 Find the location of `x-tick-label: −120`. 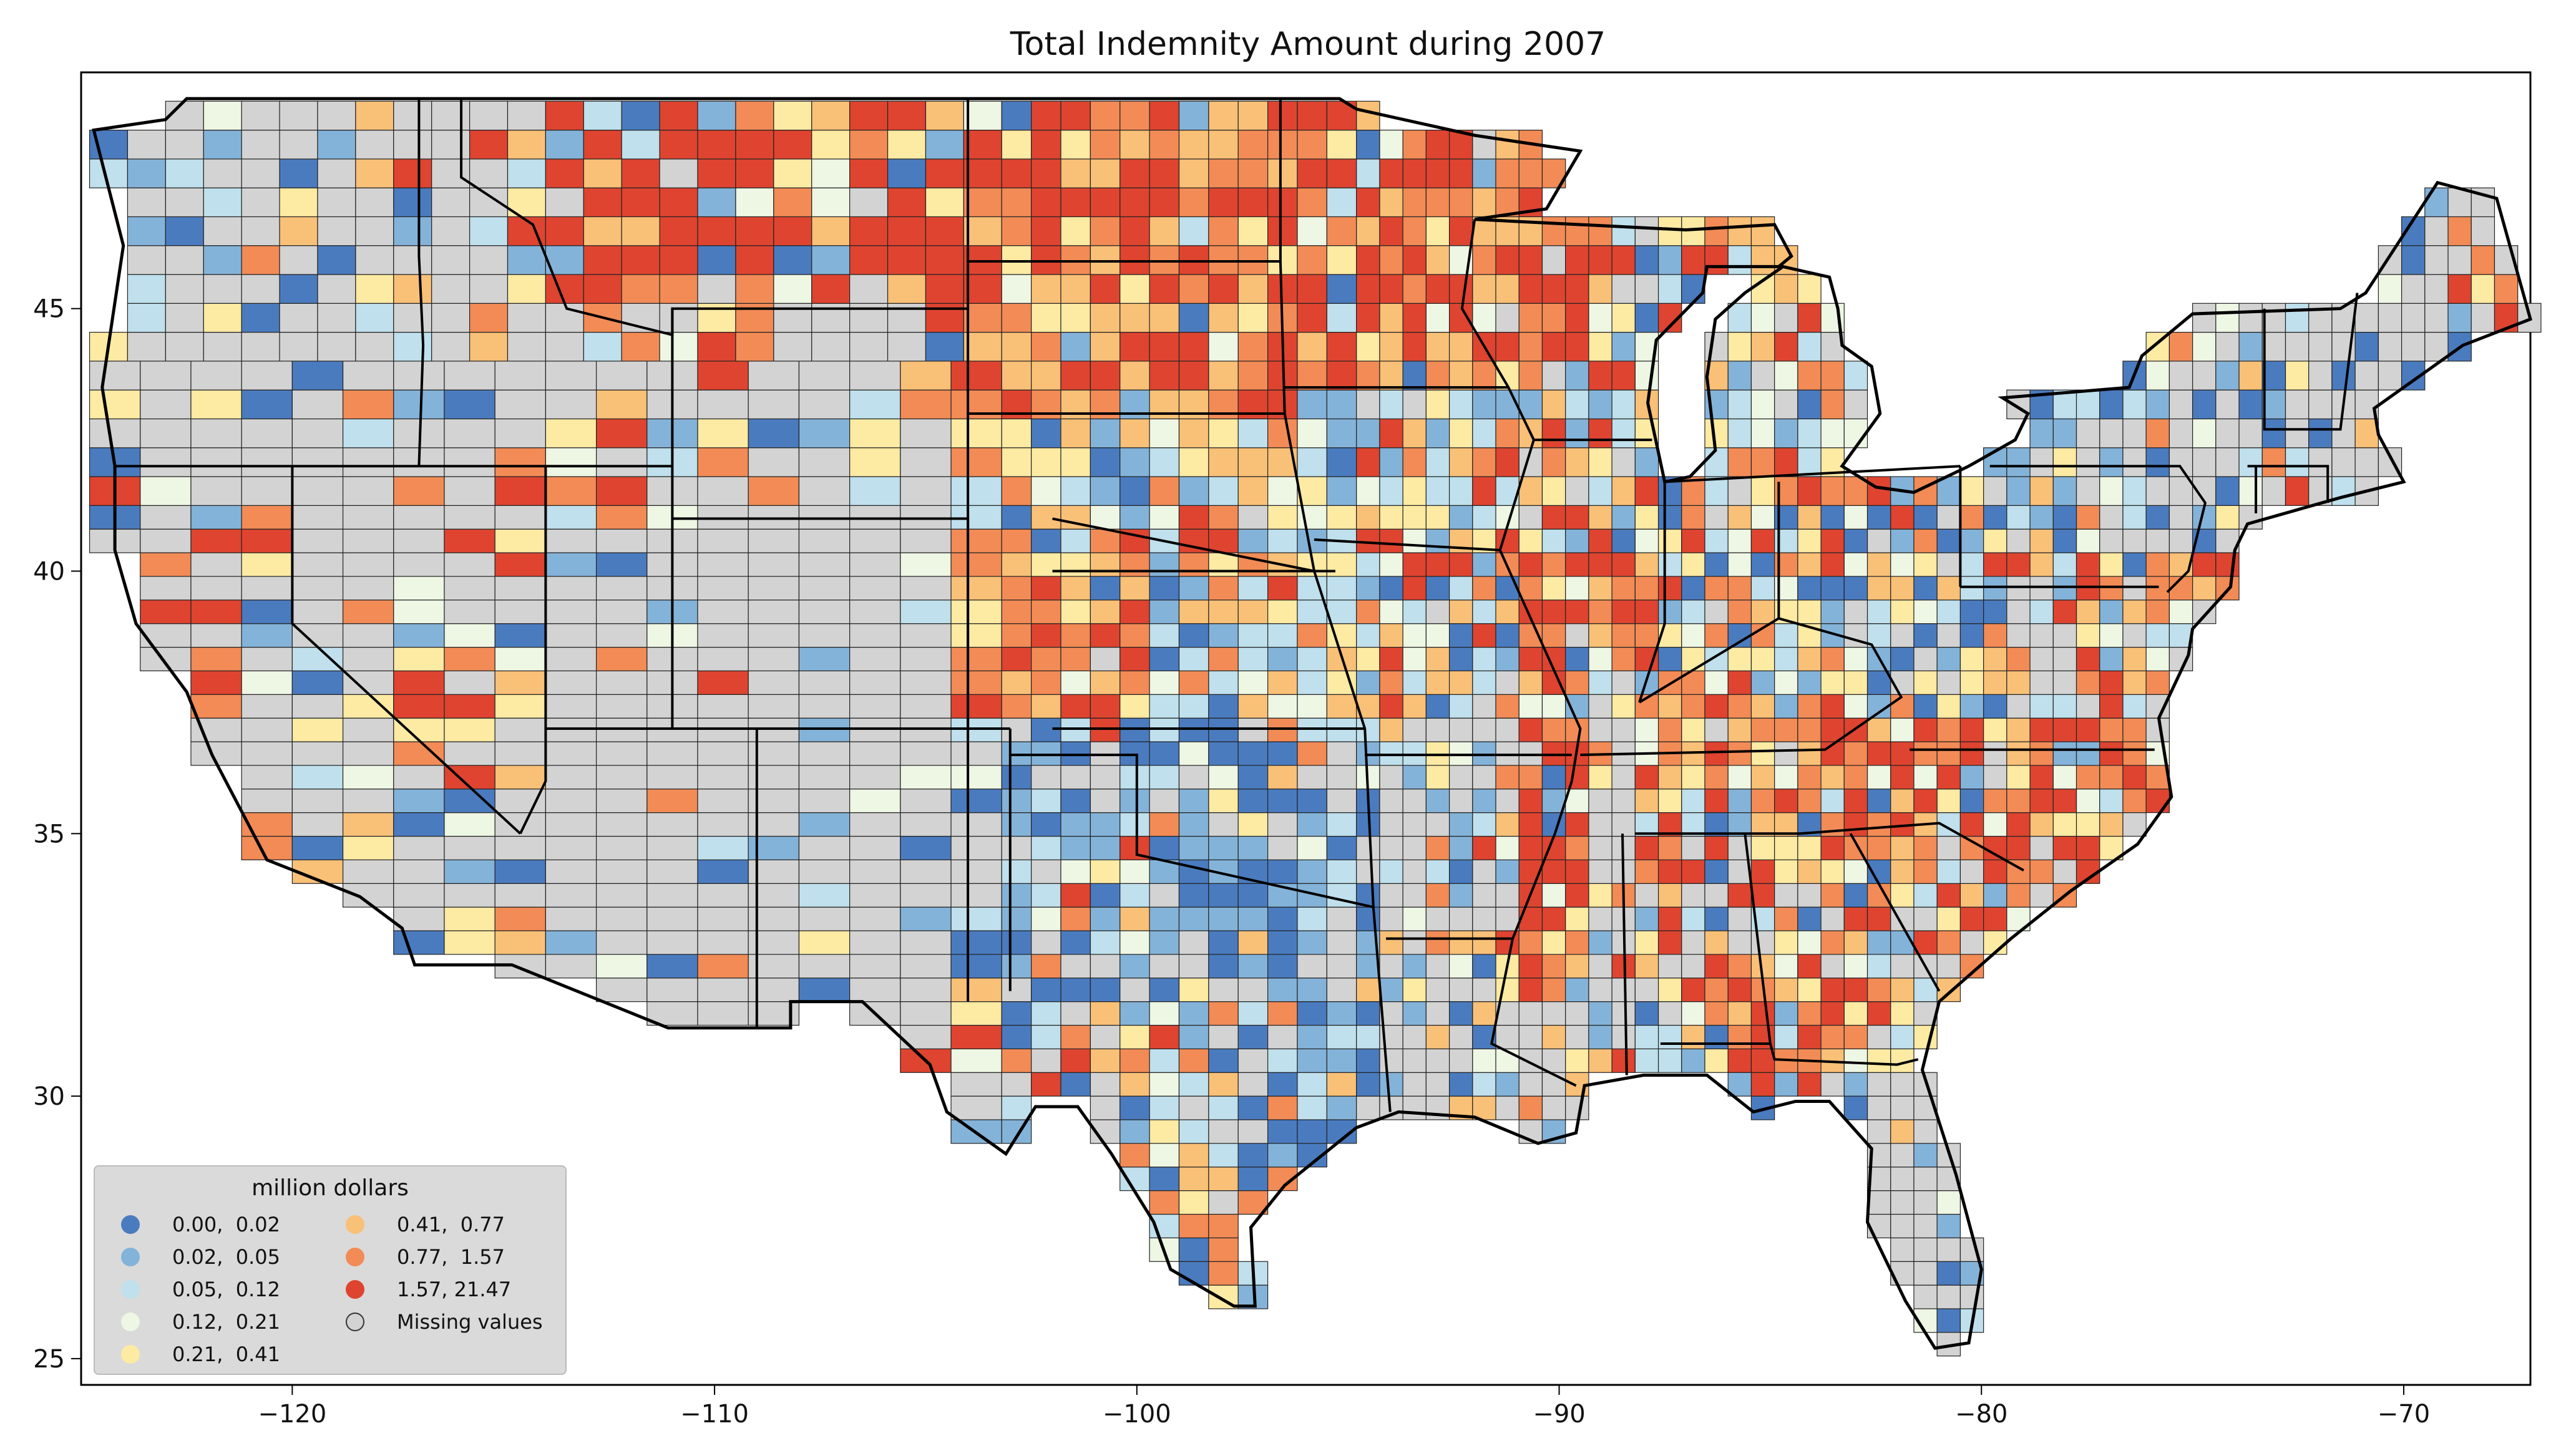

x-tick-label: −120 is located at coordinates (292, 1414).